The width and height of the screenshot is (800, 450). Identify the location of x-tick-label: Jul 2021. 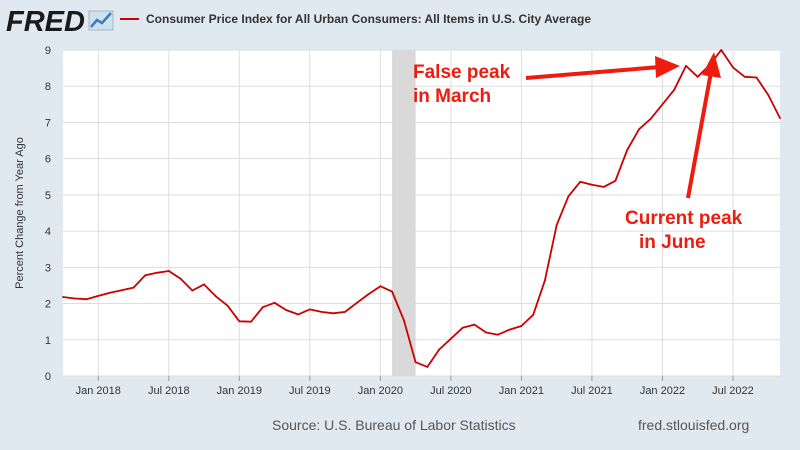
(592, 391).